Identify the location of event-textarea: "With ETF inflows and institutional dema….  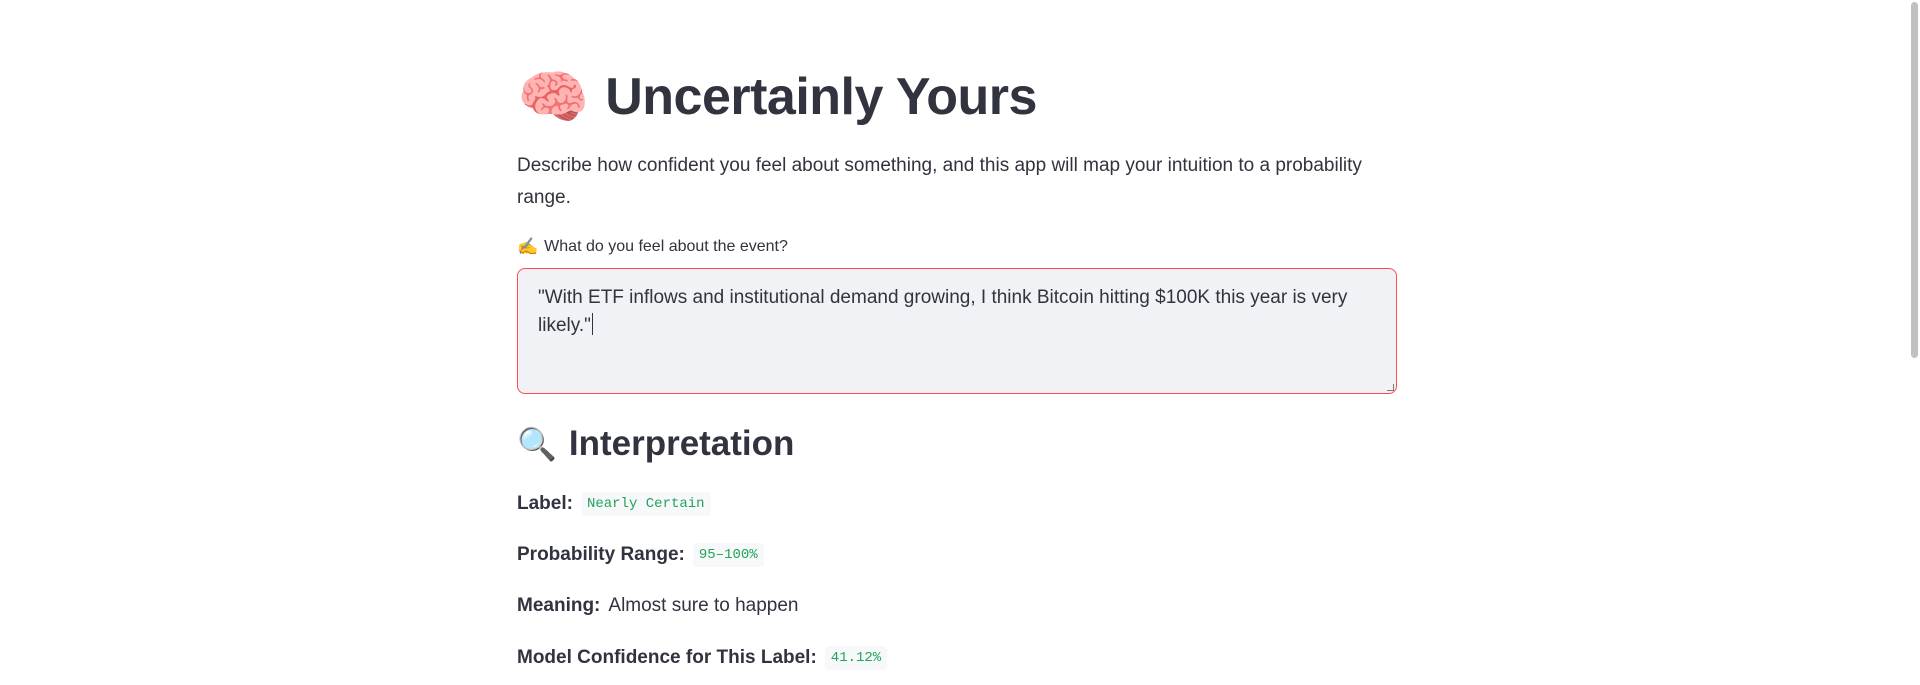
(957, 331).